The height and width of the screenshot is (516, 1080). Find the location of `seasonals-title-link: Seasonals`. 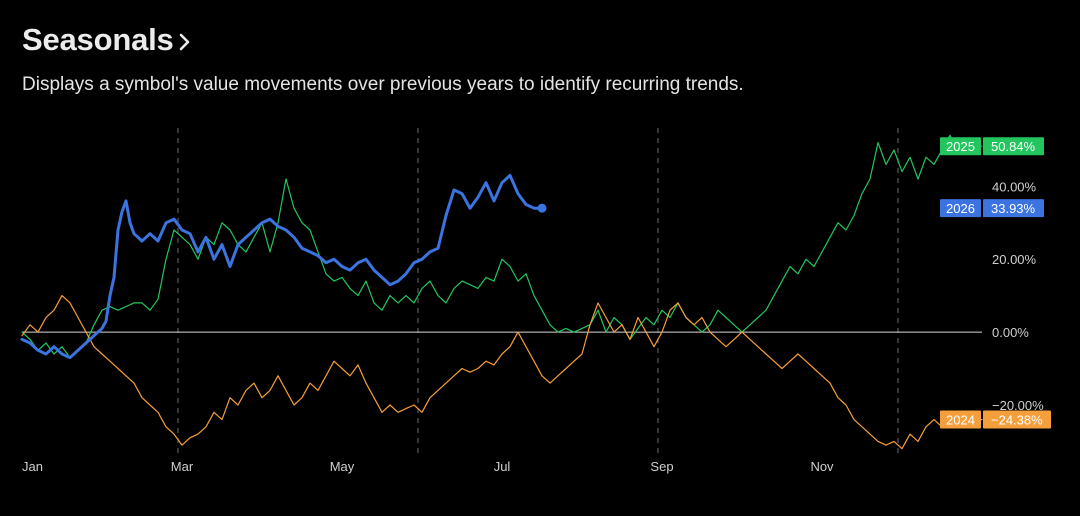

seasonals-title-link: Seasonals is located at coordinates (107, 40).